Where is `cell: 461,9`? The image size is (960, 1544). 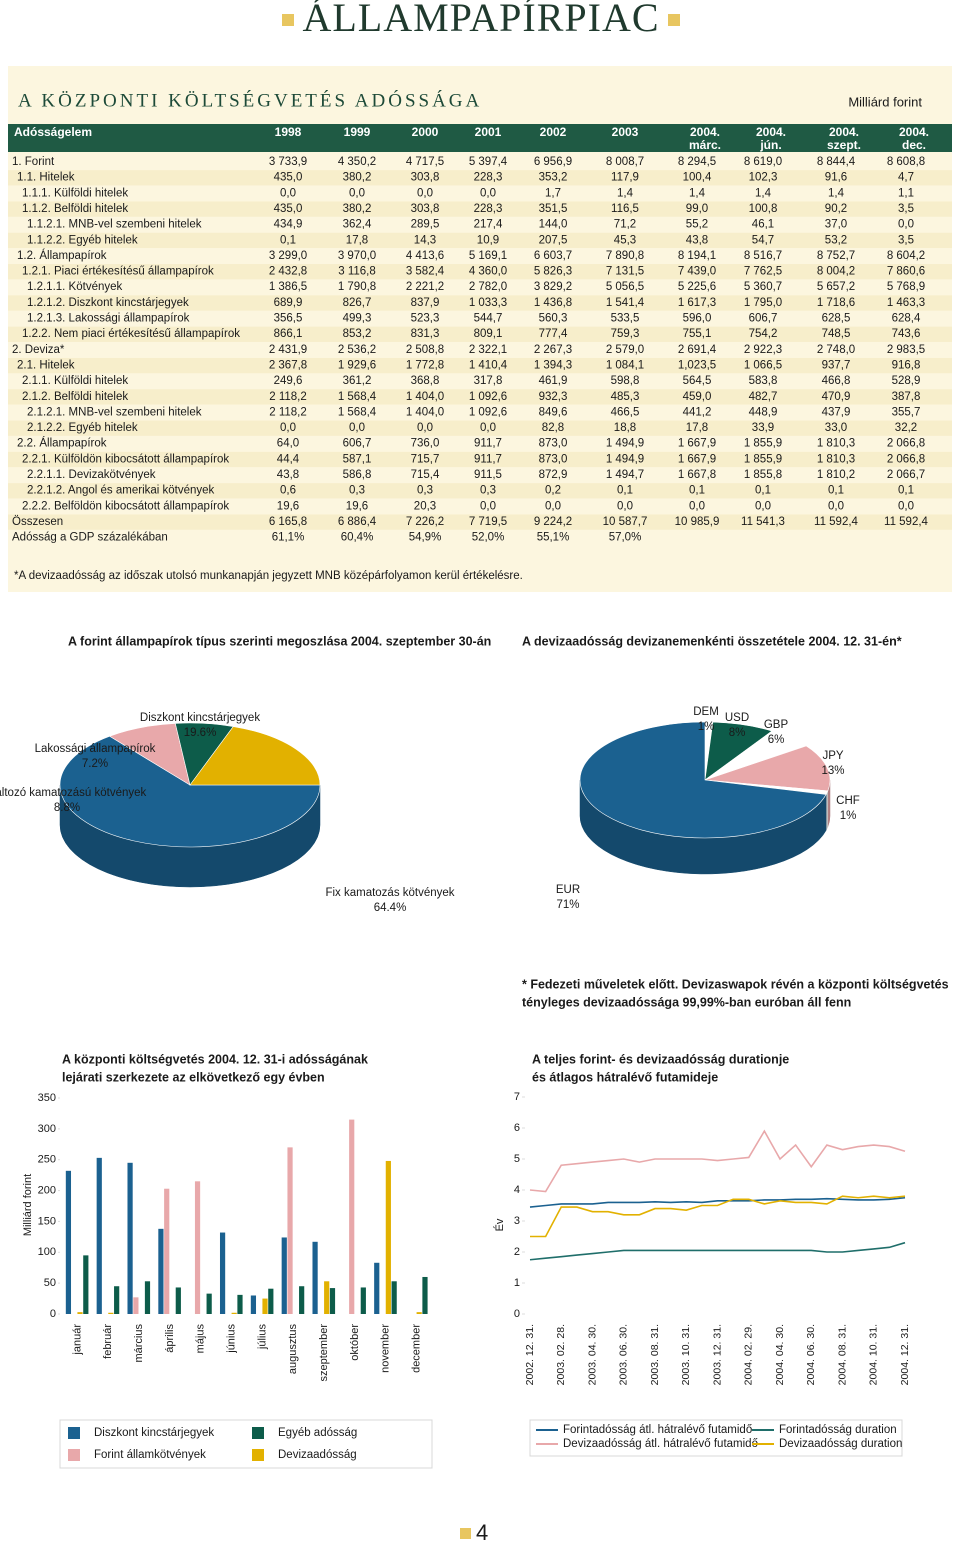 cell: 461,9 is located at coordinates (553, 381).